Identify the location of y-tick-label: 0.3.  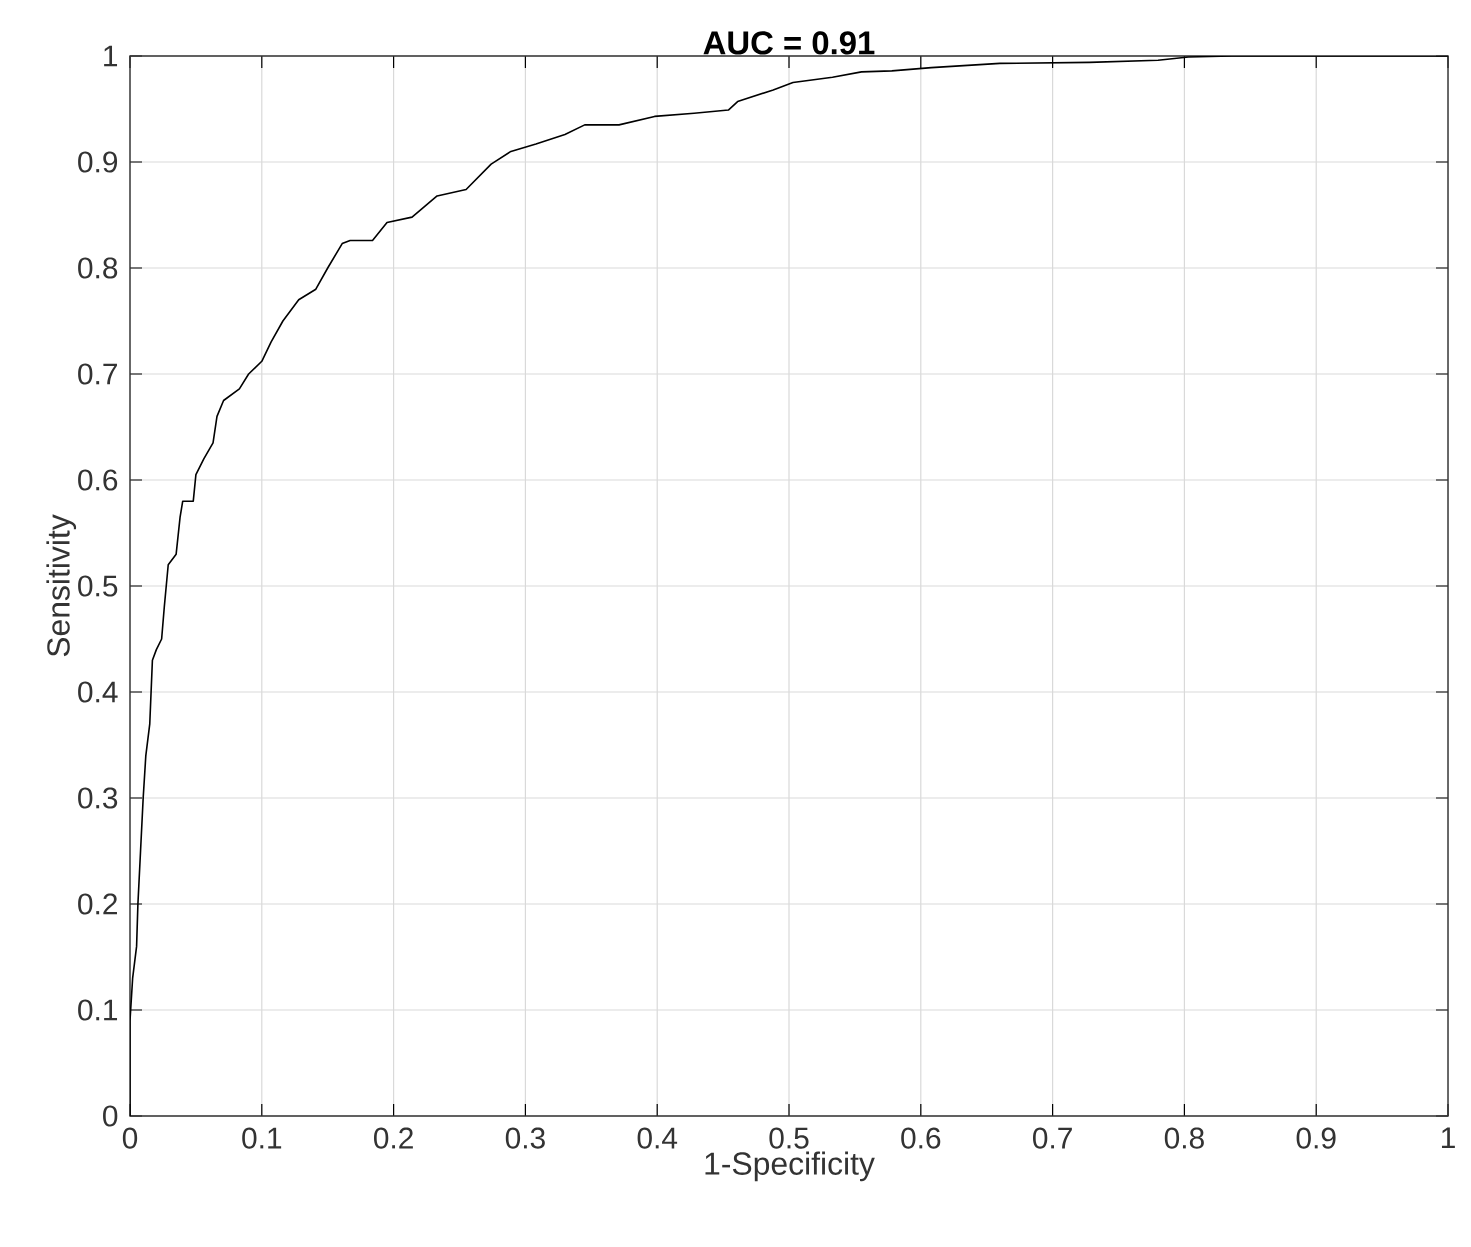
(98, 798).